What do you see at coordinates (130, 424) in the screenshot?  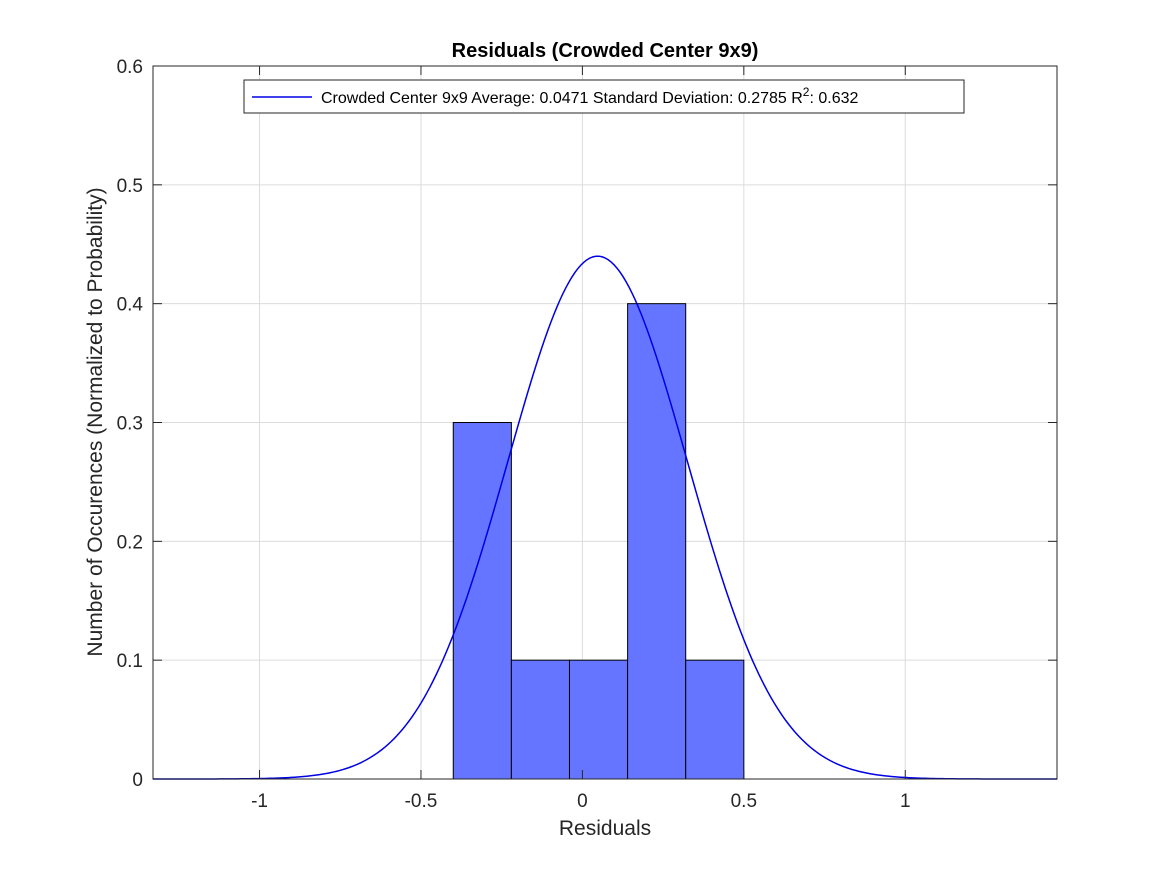 I see `y-tick-label-3: 0.3` at bounding box center [130, 424].